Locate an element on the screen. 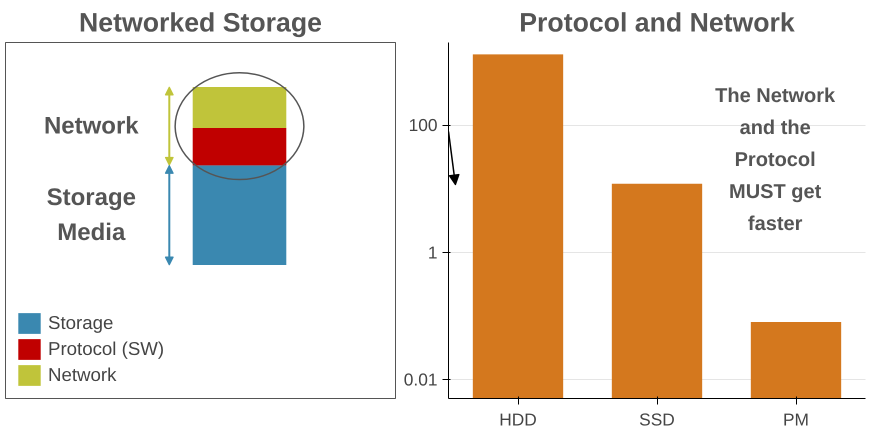  x-tick-label: SSD is located at coordinates (657, 420).